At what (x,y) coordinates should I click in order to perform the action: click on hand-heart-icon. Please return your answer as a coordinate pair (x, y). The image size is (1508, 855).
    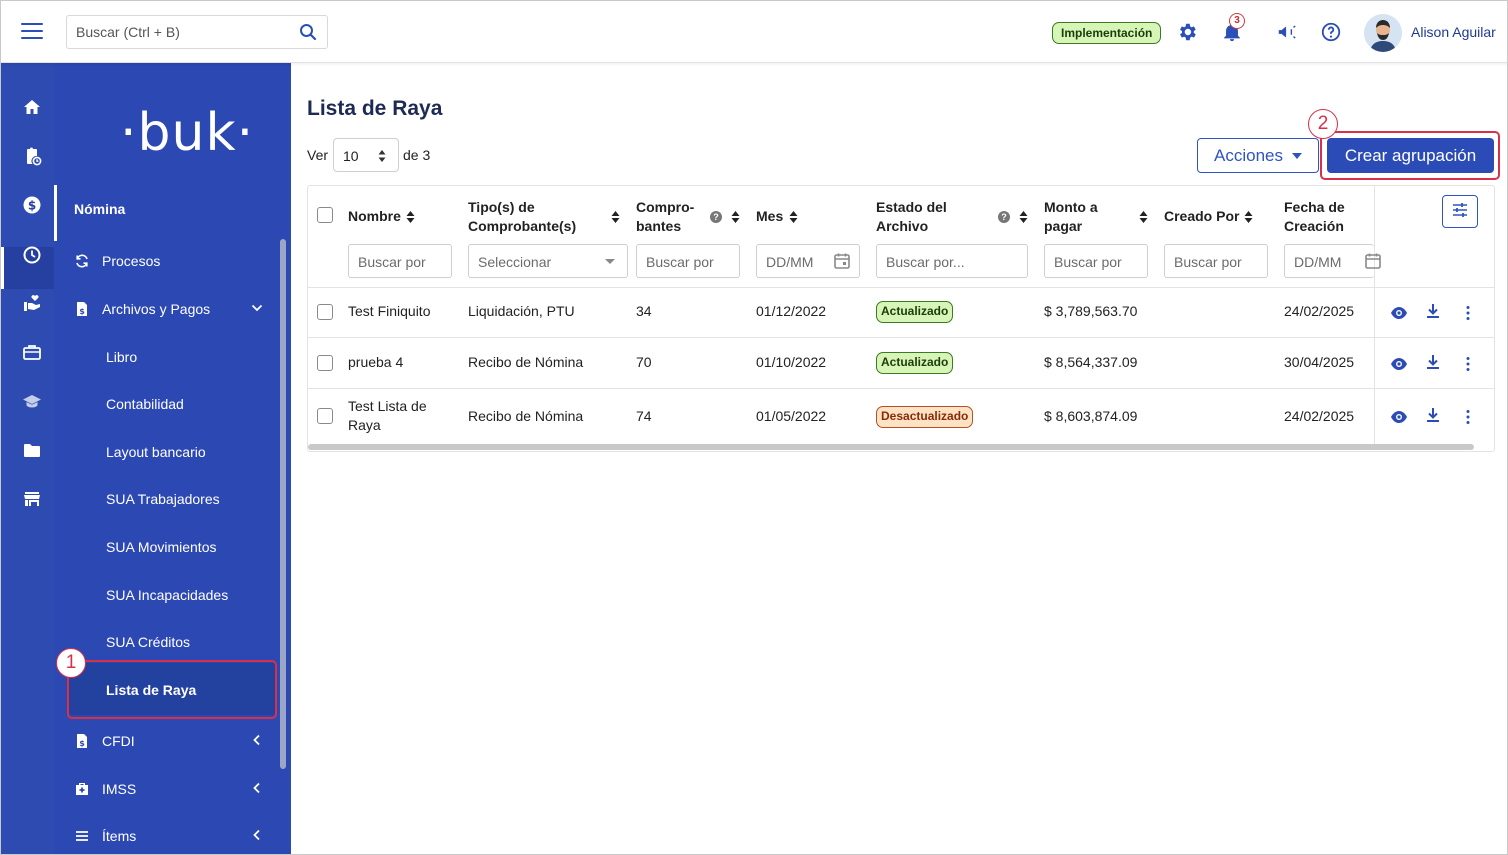
    Looking at the image, I should click on (32, 303).